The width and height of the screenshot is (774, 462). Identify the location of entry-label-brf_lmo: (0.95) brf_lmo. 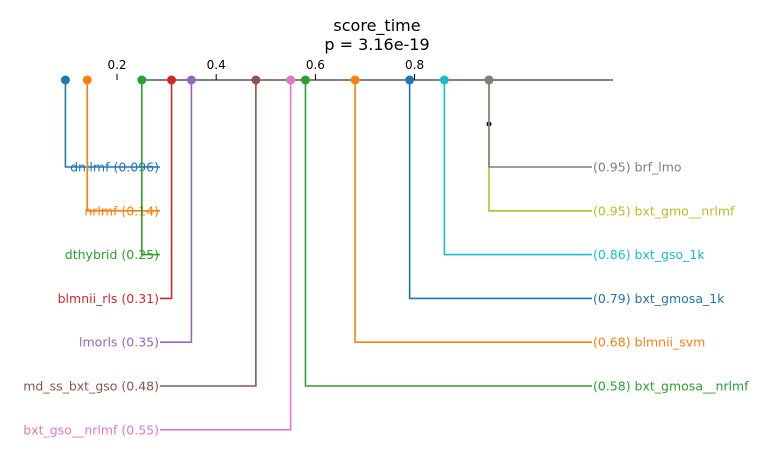
(637, 167).